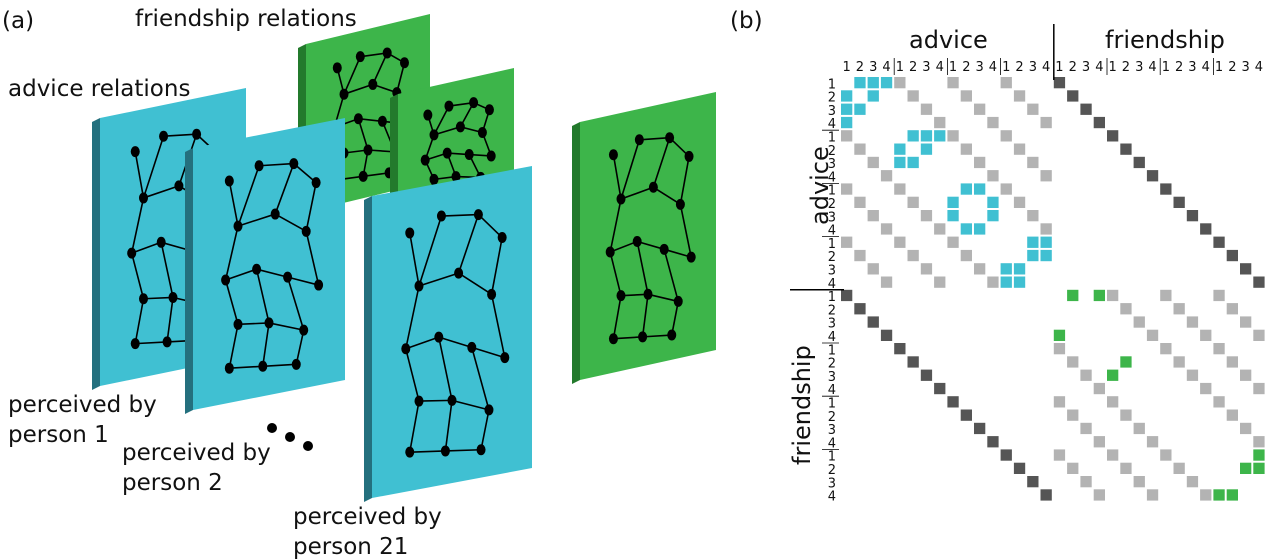 This screenshot has width=1280, height=559. I want to click on person21-caption-line1: perceived by, so click(367, 517).